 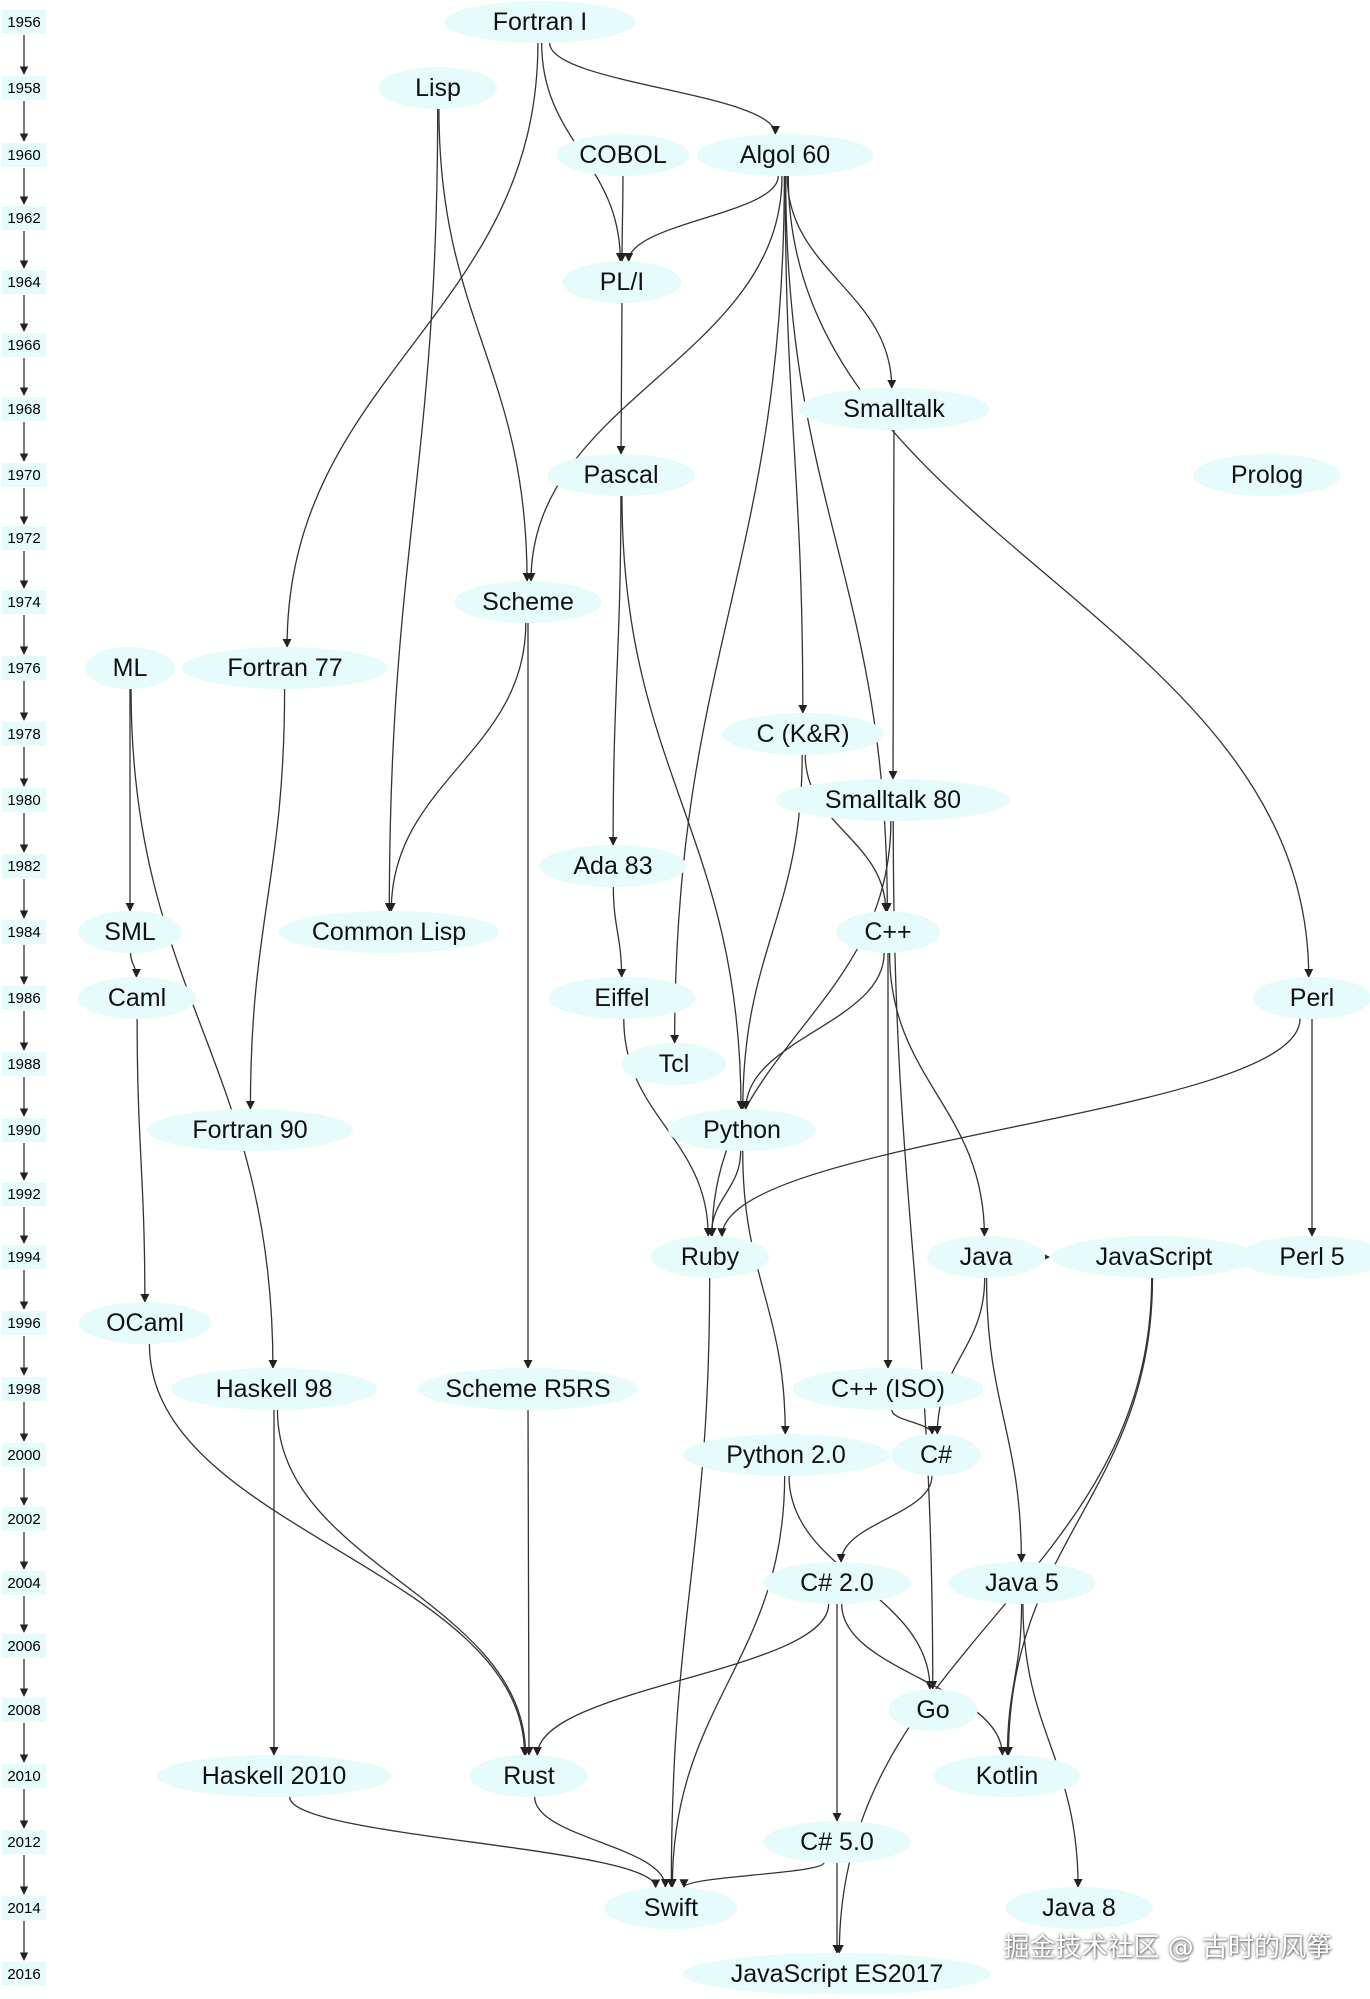 I want to click on year-label: 2004, so click(x=23, y=1583).